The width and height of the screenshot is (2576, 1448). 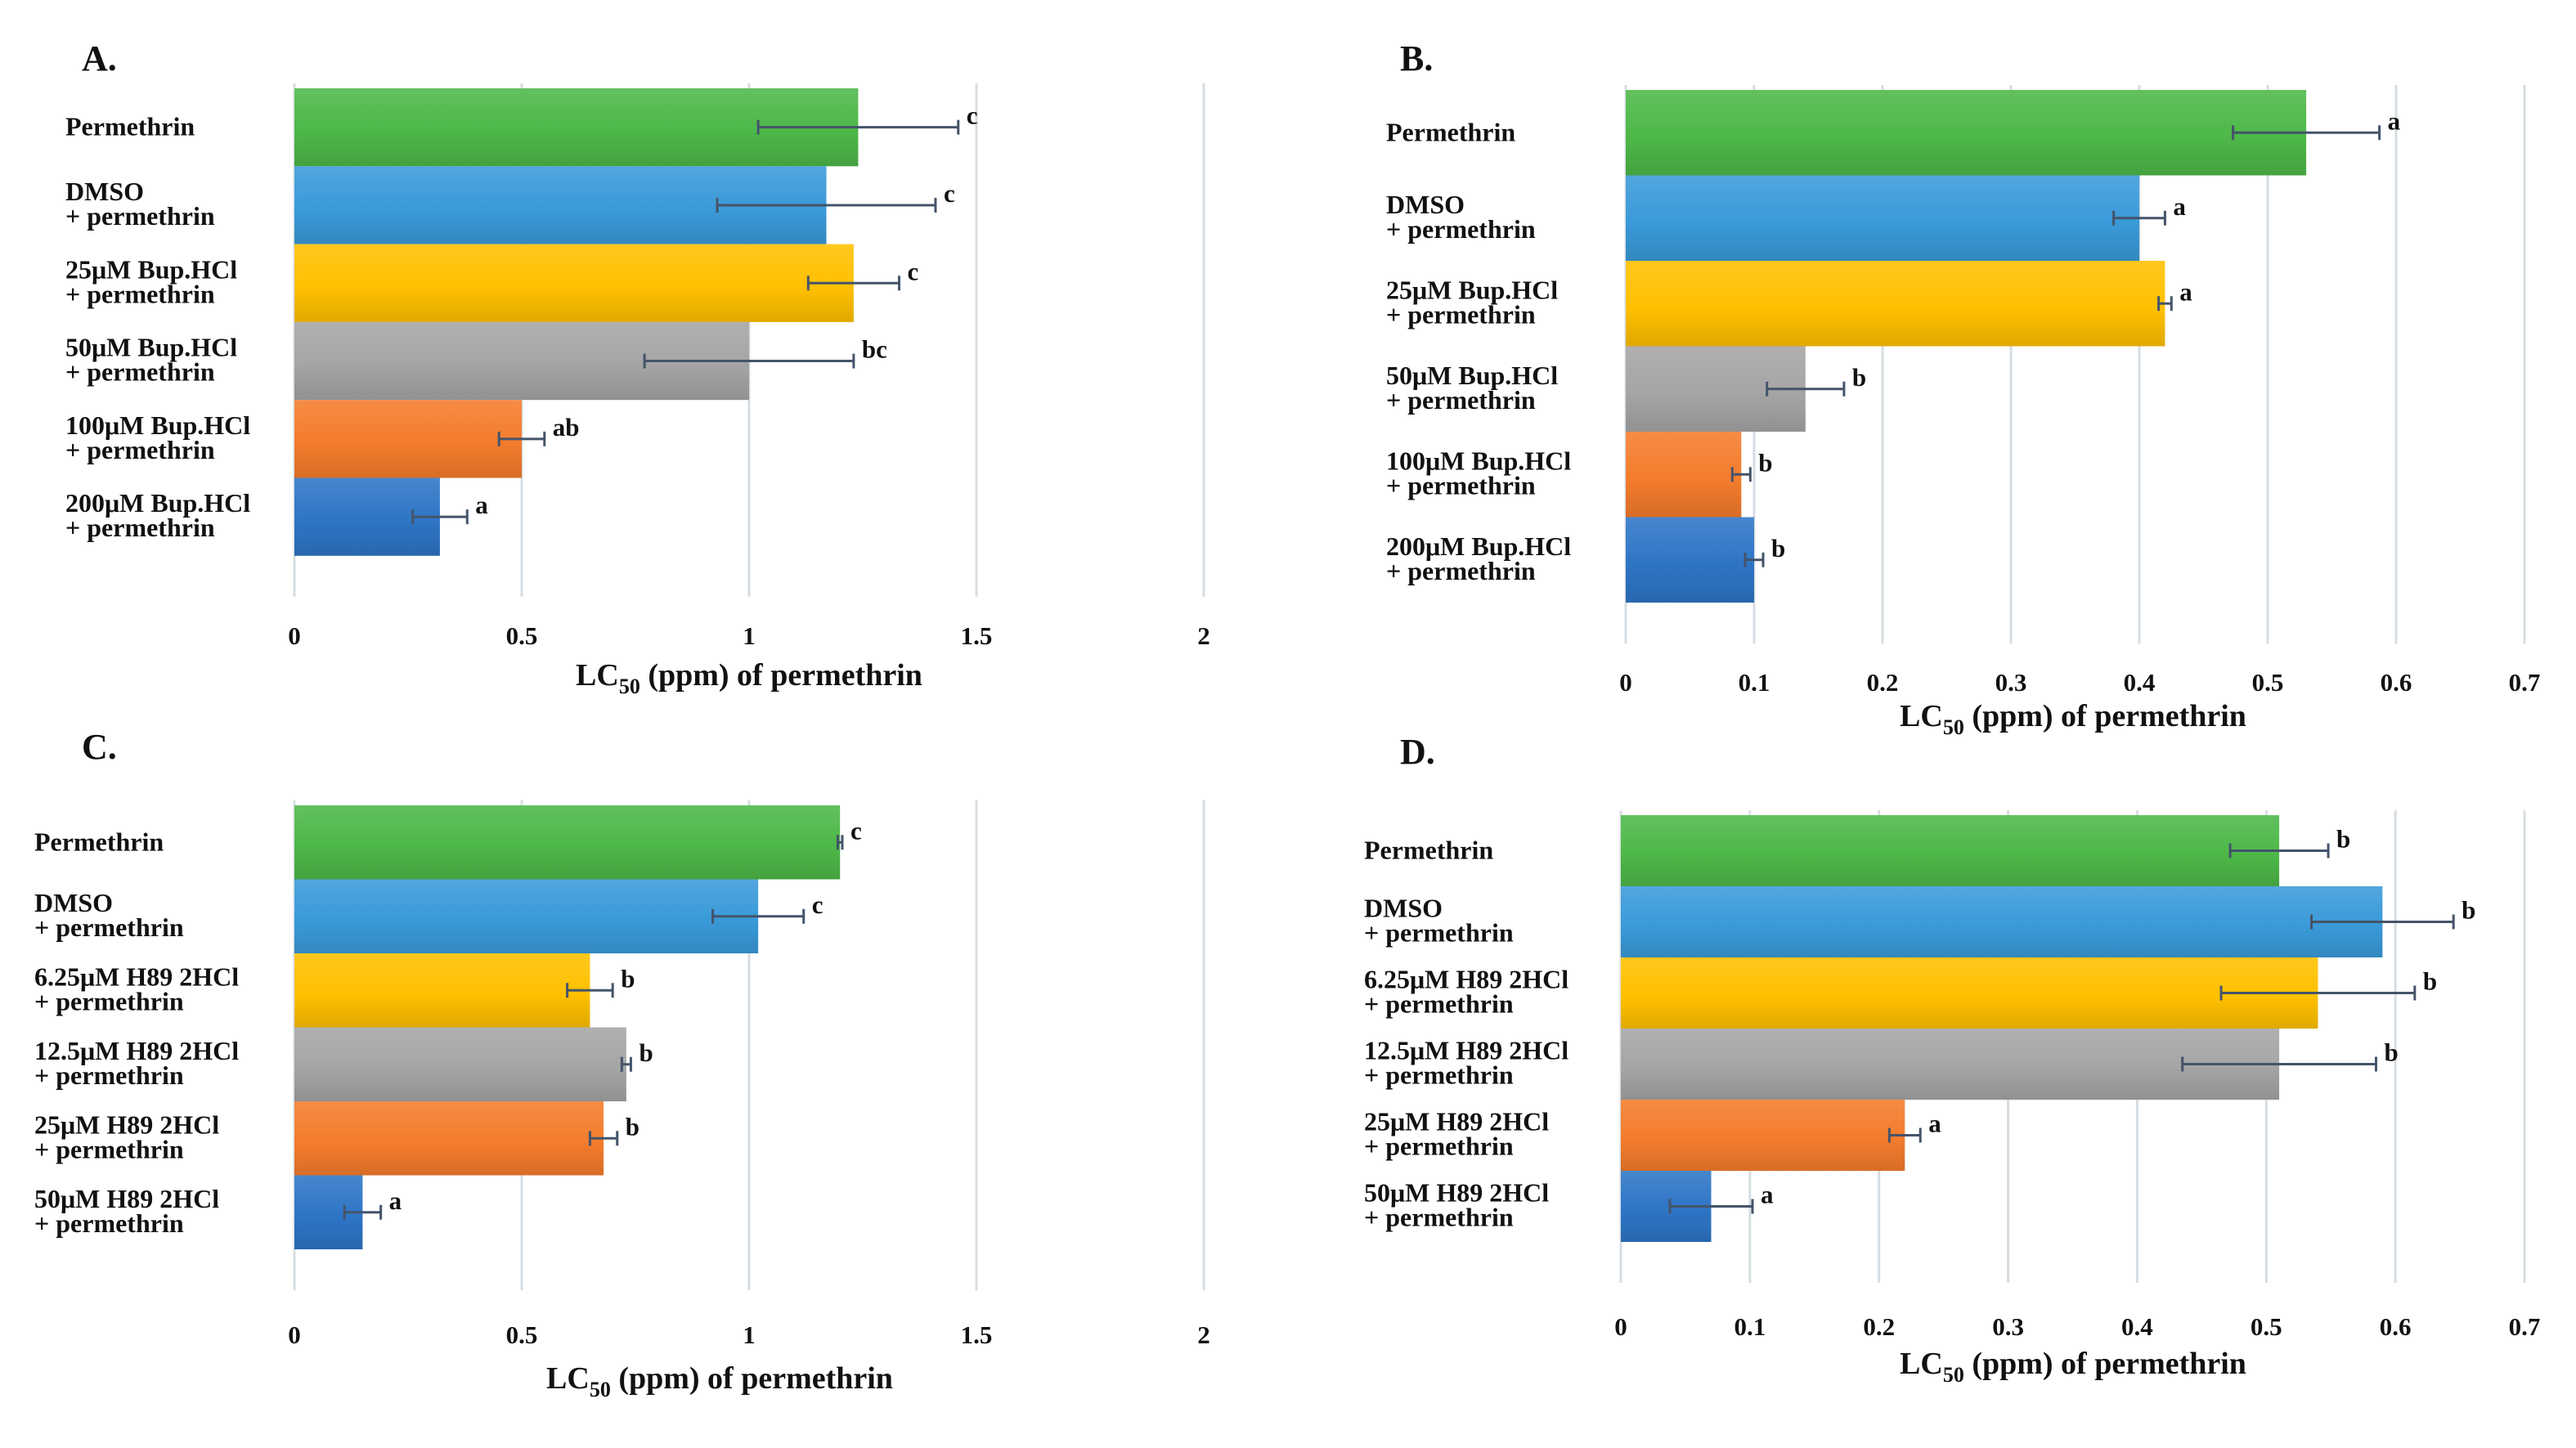 What do you see at coordinates (874, 349) in the screenshot?
I see `significance-label: bc` at bounding box center [874, 349].